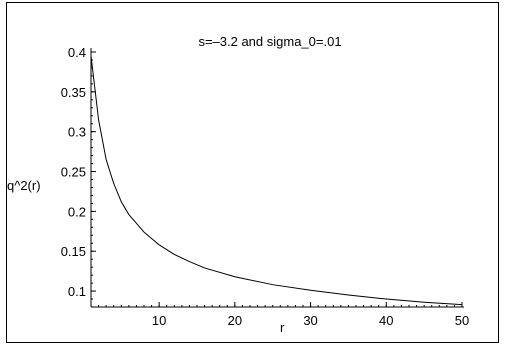 The width and height of the screenshot is (506, 349). Describe the element at coordinates (386, 320) in the screenshot. I see `x-tick-label: 40` at that location.